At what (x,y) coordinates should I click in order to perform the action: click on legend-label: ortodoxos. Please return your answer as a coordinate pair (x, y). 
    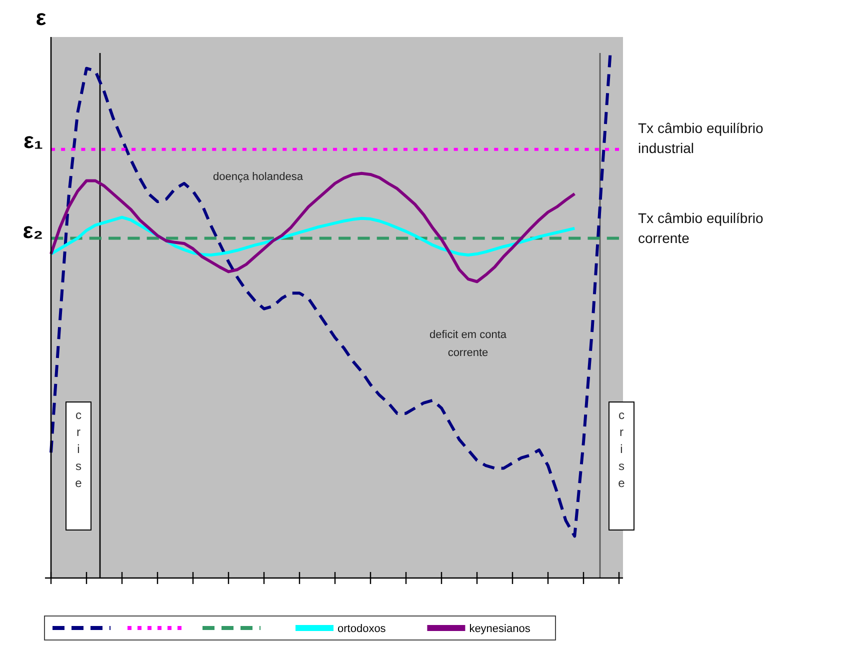
    Looking at the image, I should click on (362, 629).